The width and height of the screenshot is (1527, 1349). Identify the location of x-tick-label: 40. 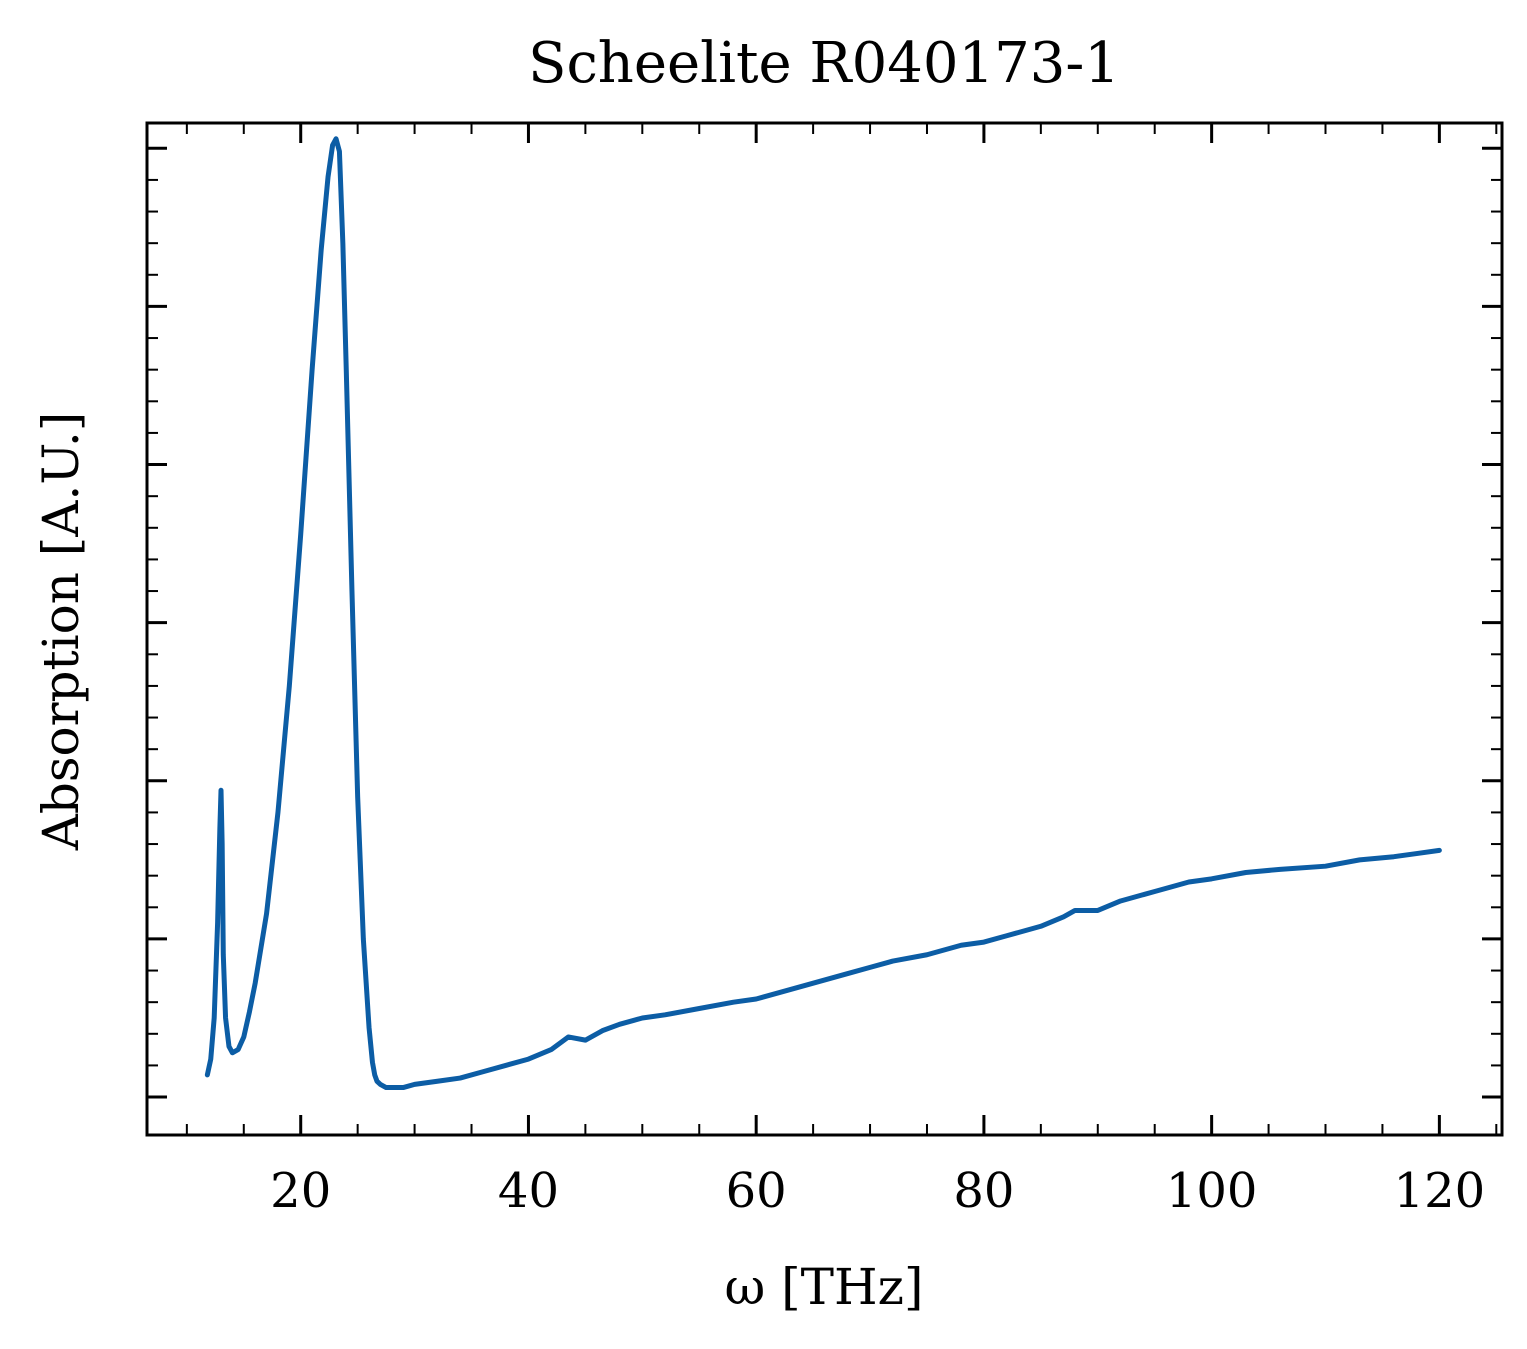
(528, 1191).